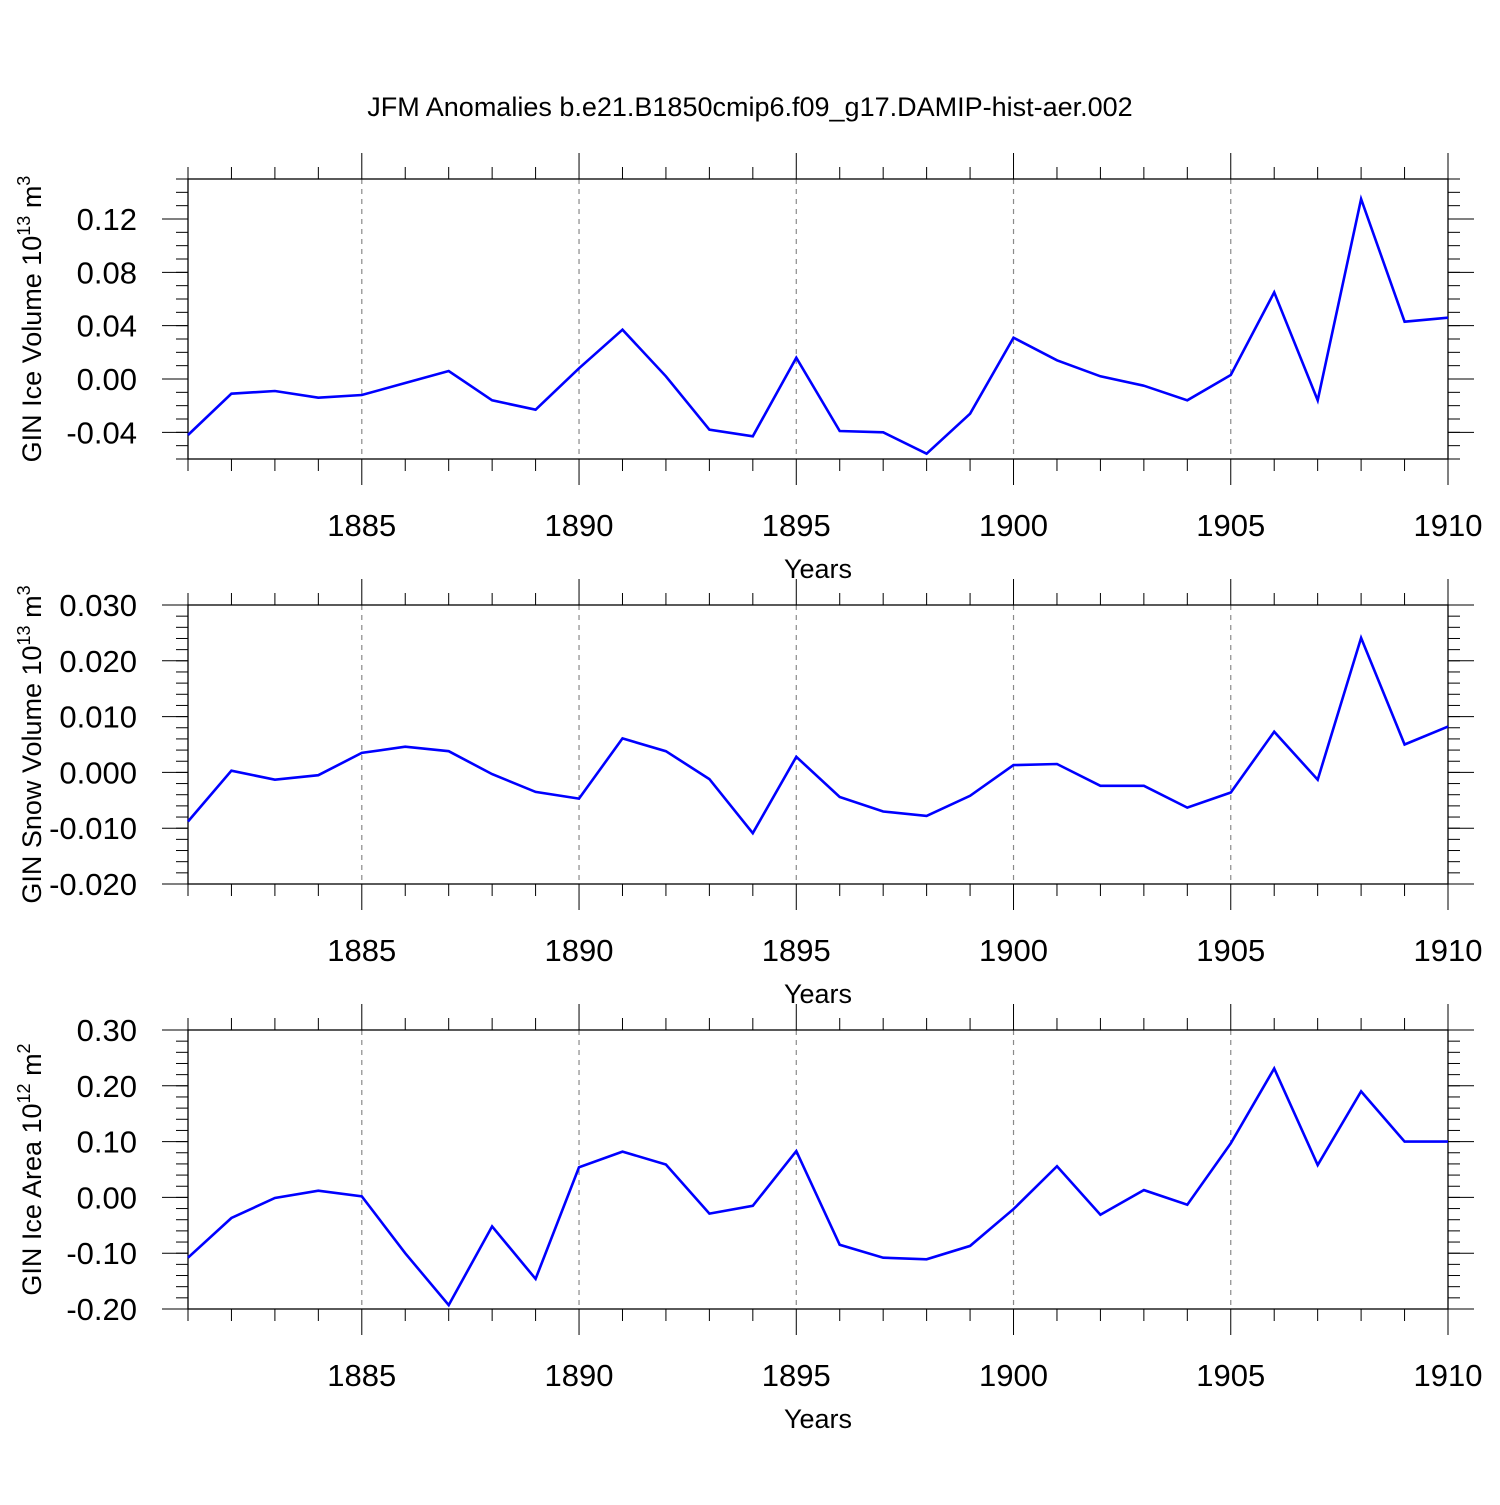 The image size is (1500, 1505). What do you see at coordinates (32, 774) in the screenshot?
I see `y-axis-label-part: GIN Snow Volume 10` at bounding box center [32, 774].